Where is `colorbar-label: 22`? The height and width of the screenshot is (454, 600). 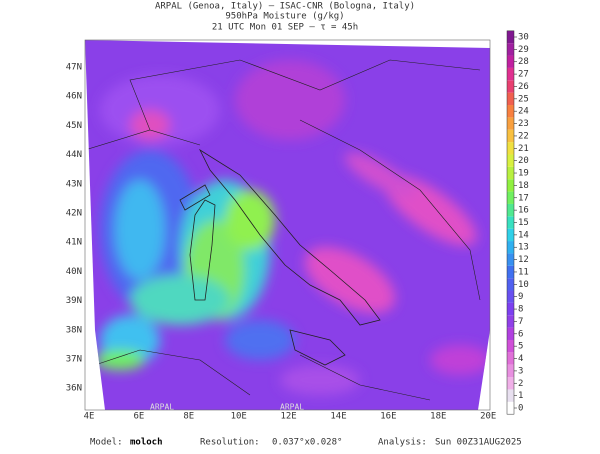 colorbar-label: 22 is located at coordinates (523, 136).